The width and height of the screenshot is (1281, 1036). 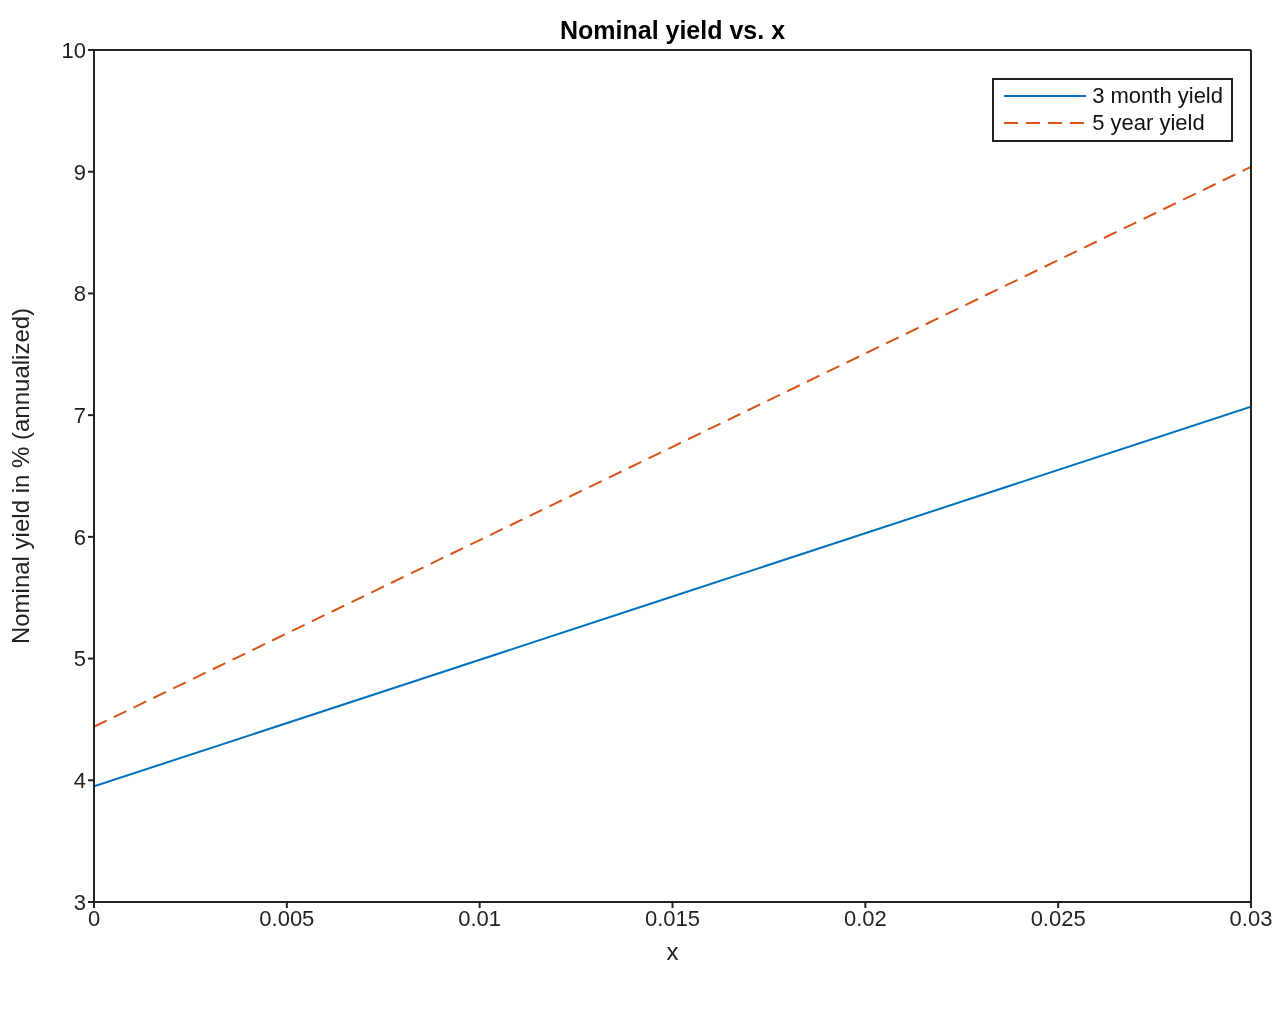 What do you see at coordinates (79, 415) in the screenshot?
I see `y-tick-label: 7` at bounding box center [79, 415].